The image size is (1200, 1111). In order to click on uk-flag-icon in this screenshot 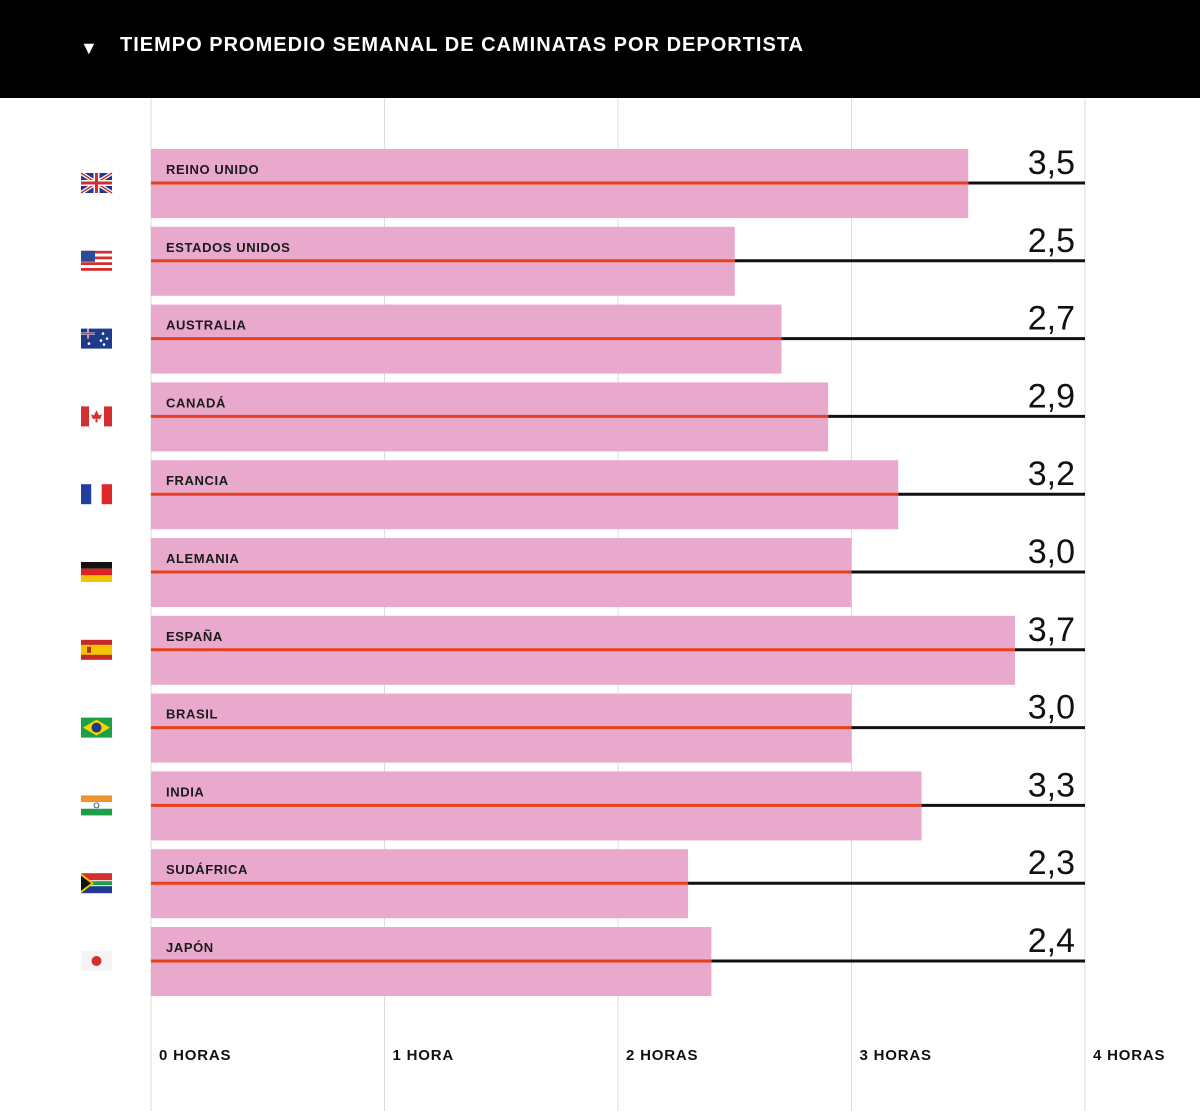, I will do `click(96, 183)`.